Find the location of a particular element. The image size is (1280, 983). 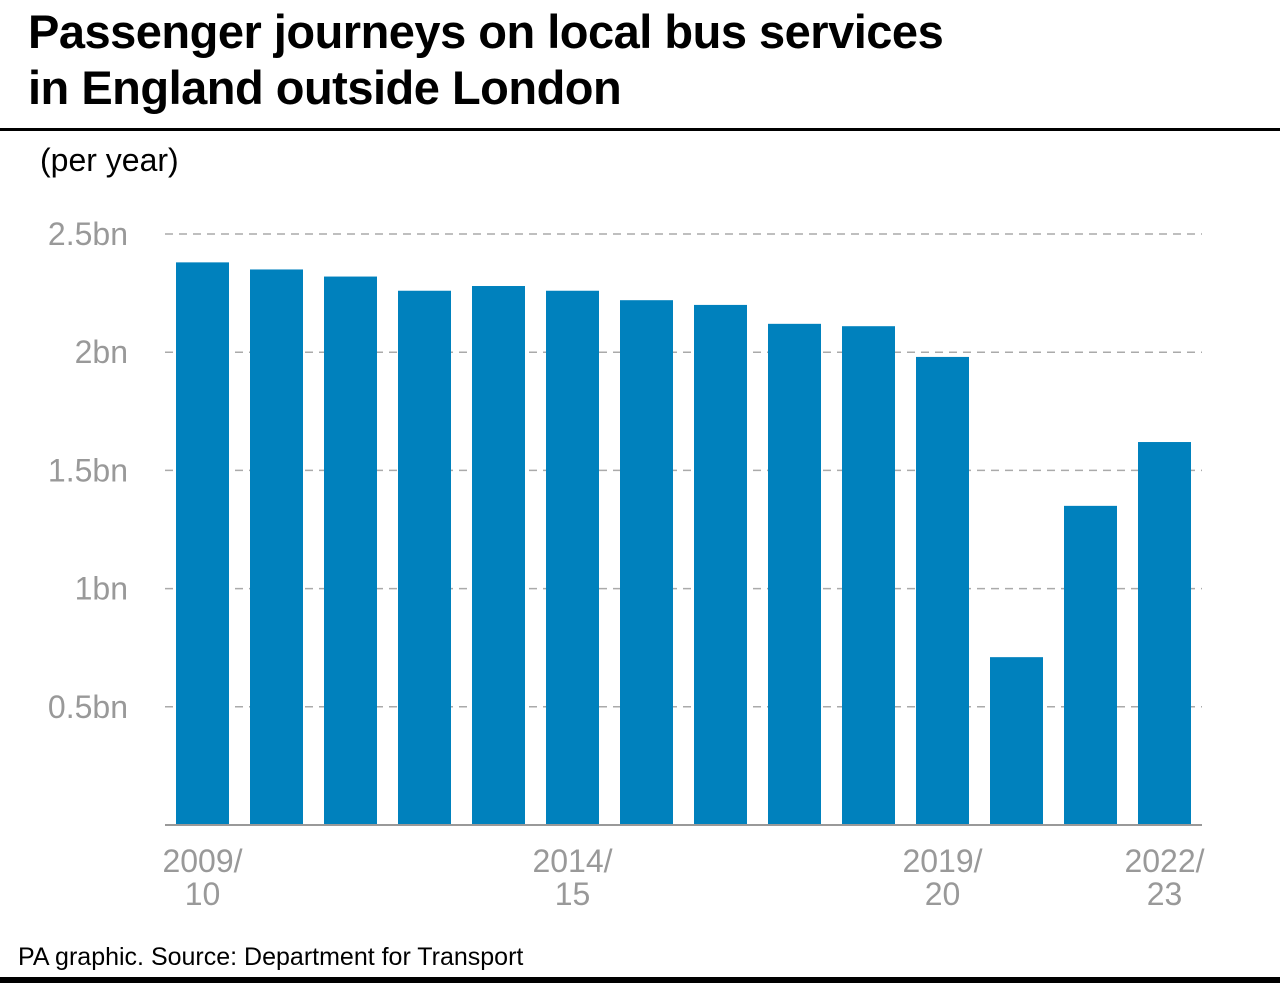

y-tick-label: 1bn is located at coordinates (101, 589).